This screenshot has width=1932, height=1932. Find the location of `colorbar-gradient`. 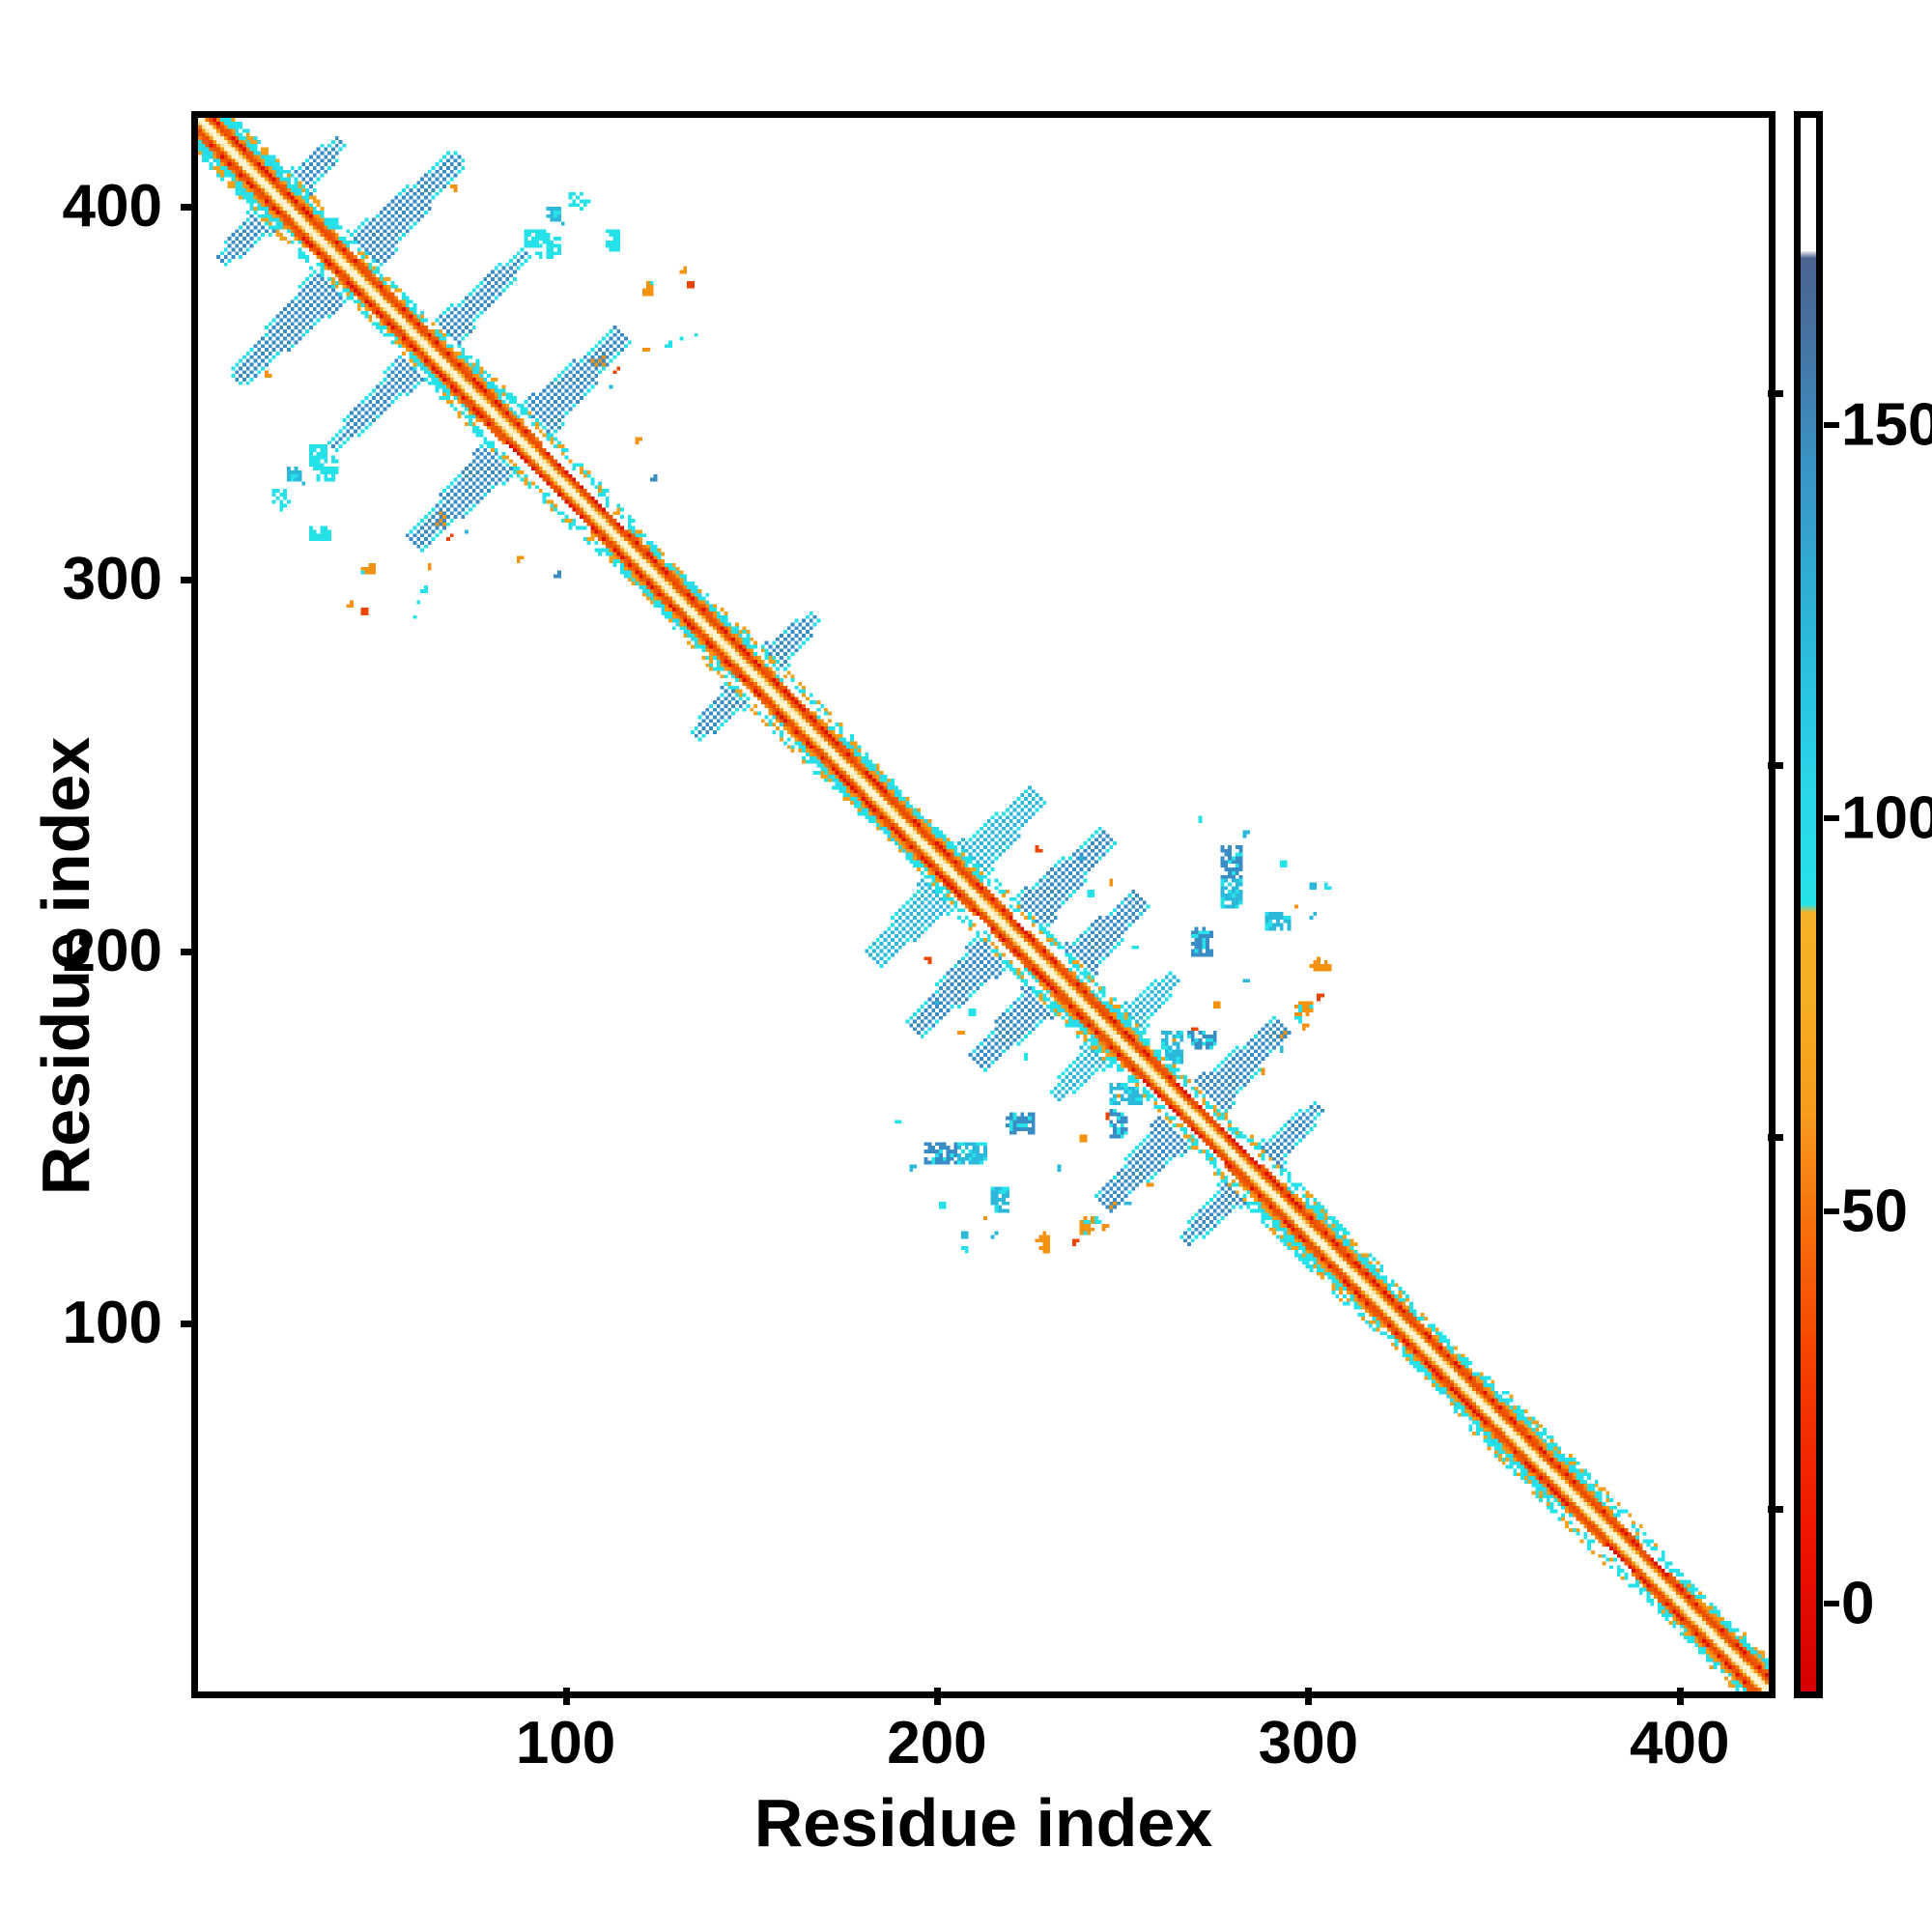

colorbar-gradient is located at coordinates (1808, 904).